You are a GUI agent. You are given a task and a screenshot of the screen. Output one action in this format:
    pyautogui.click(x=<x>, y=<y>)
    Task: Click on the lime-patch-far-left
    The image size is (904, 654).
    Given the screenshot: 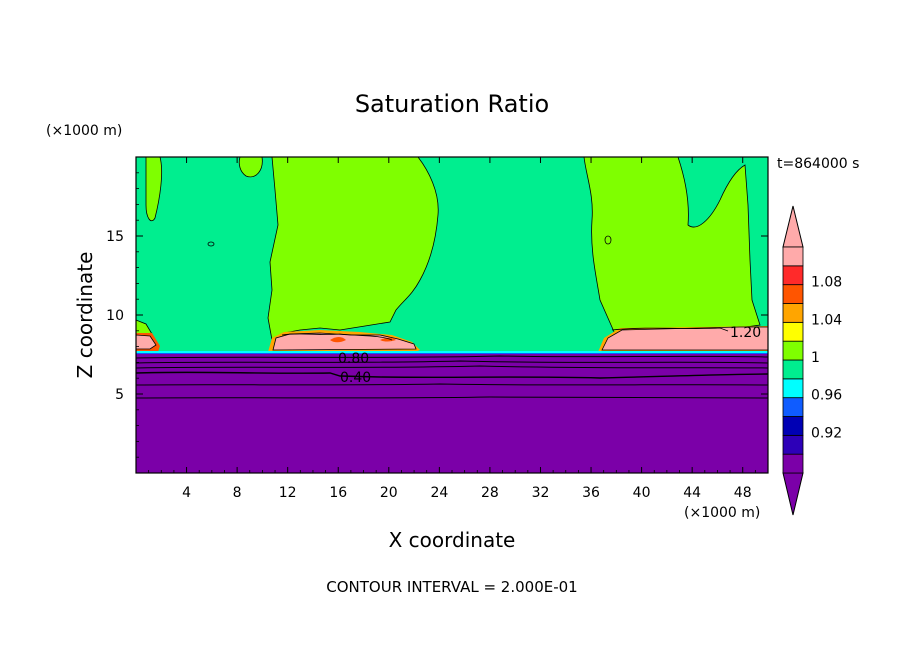 What is the action you would take?
    pyautogui.click(x=154, y=189)
    